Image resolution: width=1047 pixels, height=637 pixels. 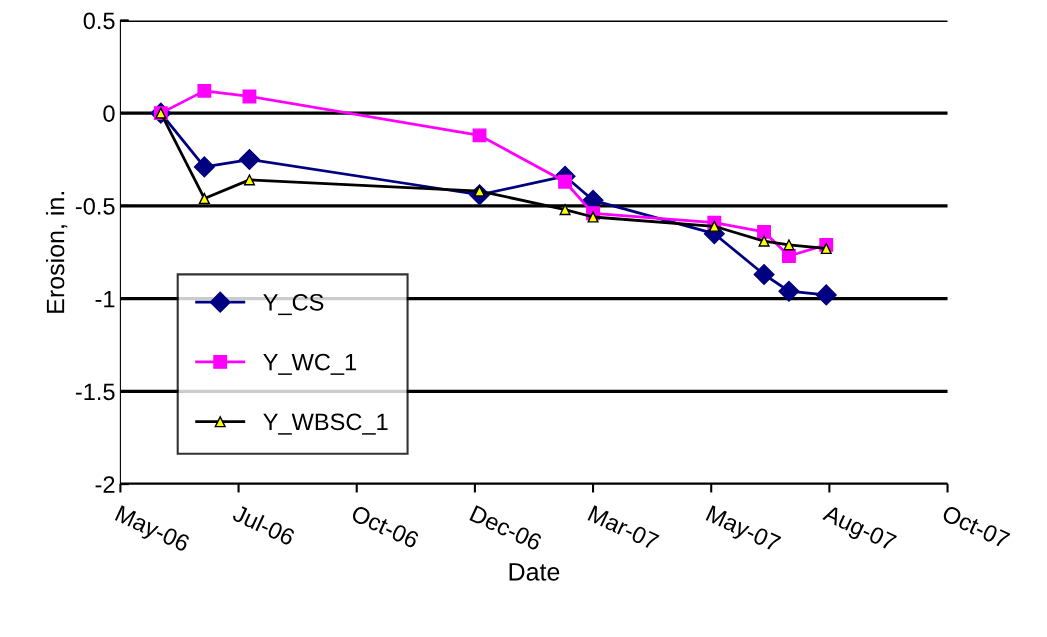 I want to click on y-tick-label: -2, so click(x=105, y=484).